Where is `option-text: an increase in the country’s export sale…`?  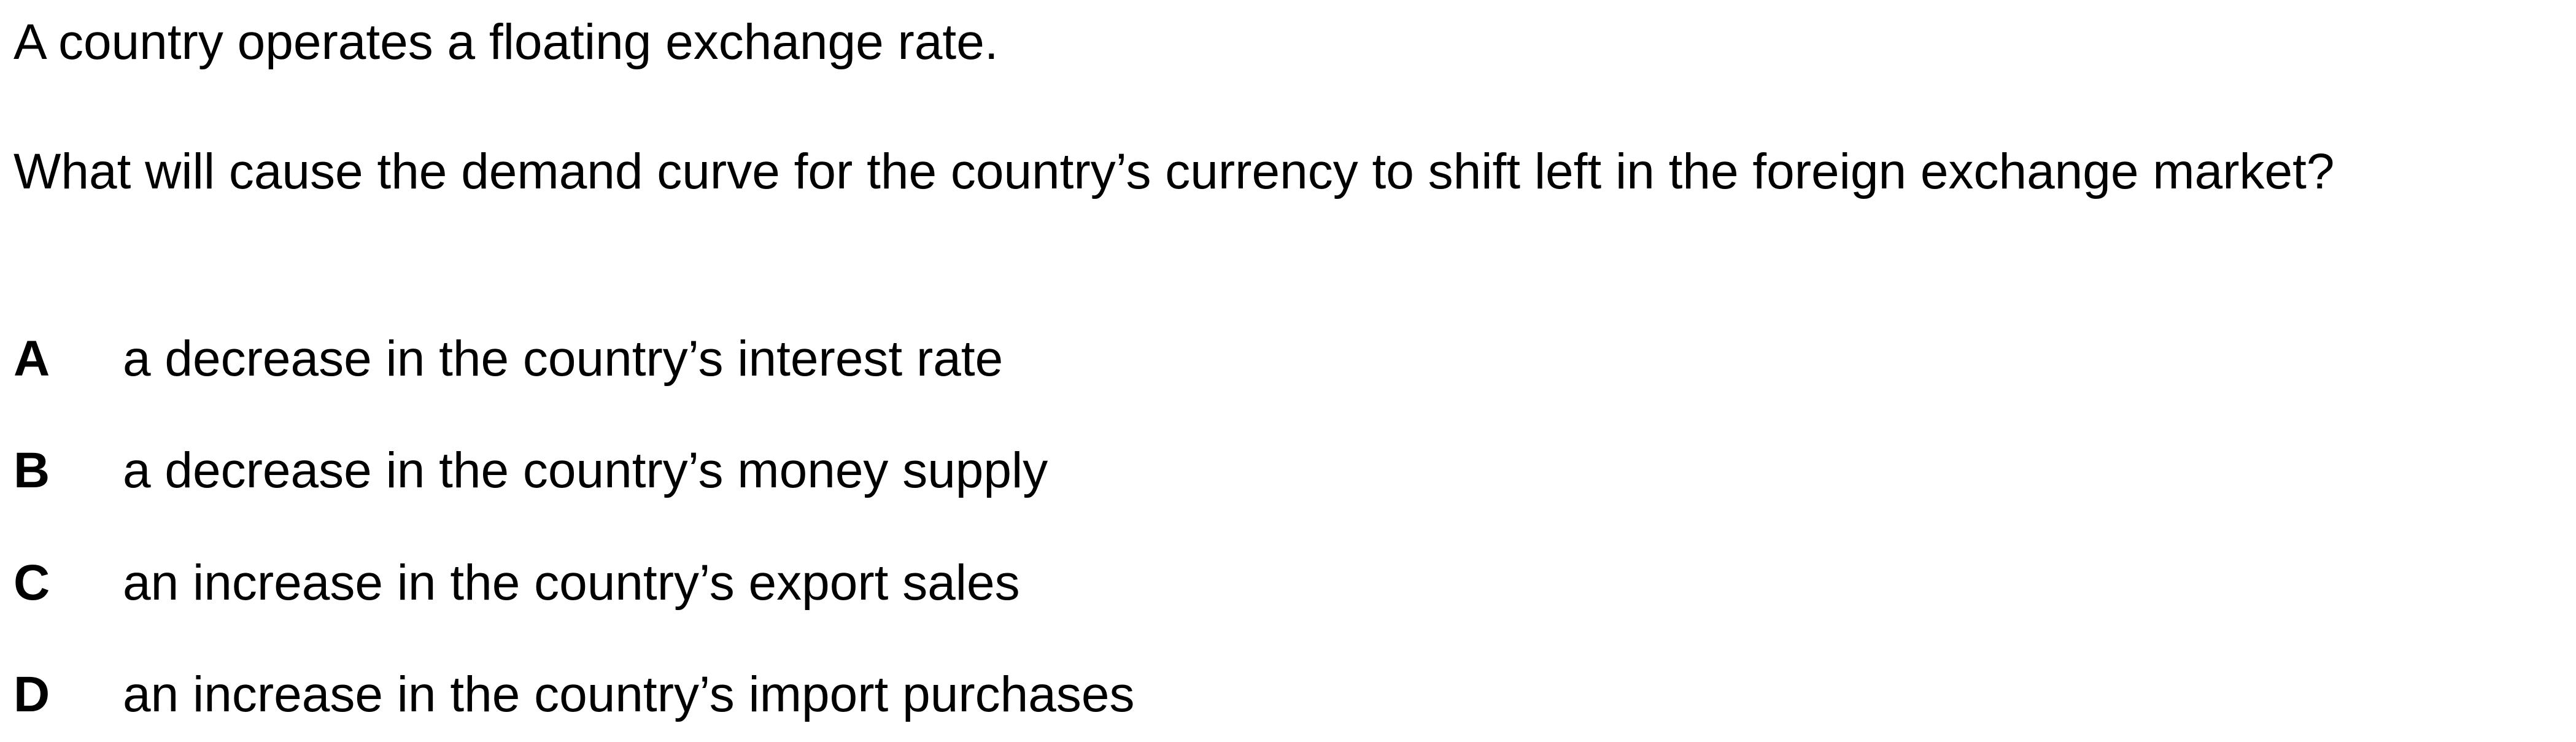 option-text: an increase in the country’s export sale… is located at coordinates (571, 583).